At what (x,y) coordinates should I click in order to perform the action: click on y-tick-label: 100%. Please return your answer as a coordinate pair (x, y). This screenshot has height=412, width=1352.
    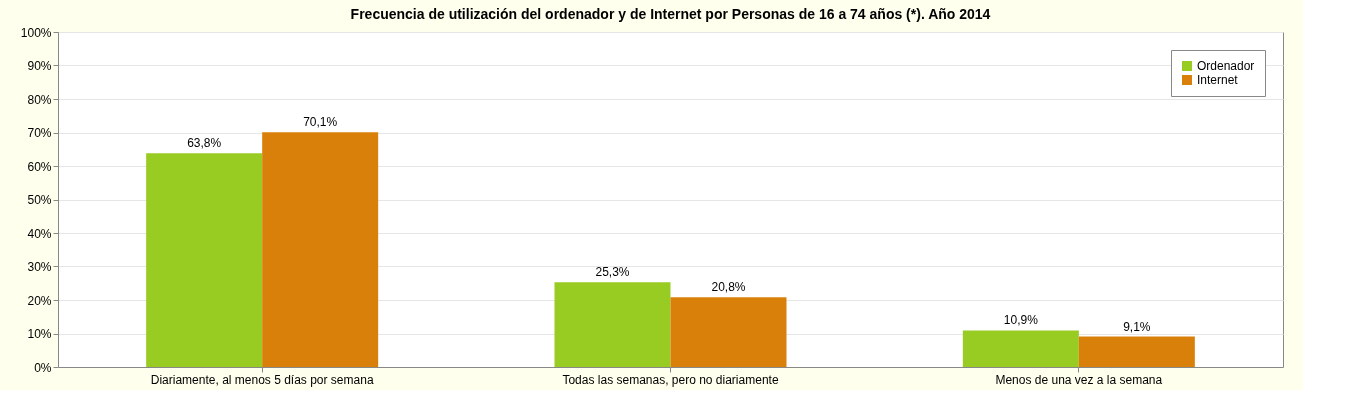
    Looking at the image, I should click on (36, 32).